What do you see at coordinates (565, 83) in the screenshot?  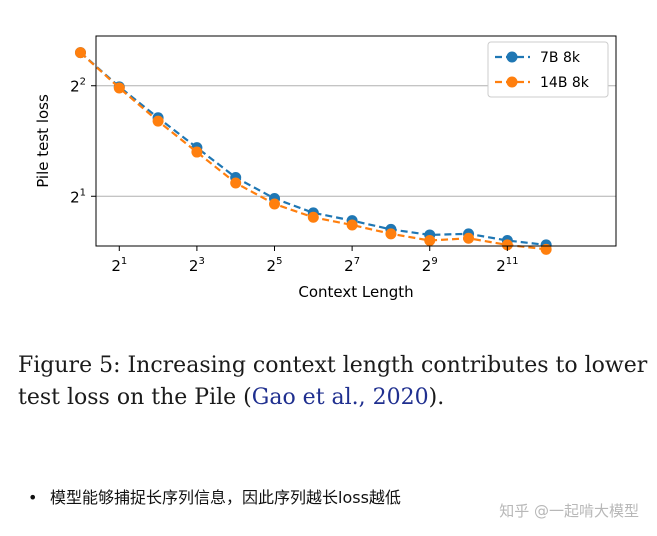 I see `legend-label-14b-8k: 14B 8k` at bounding box center [565, 83].